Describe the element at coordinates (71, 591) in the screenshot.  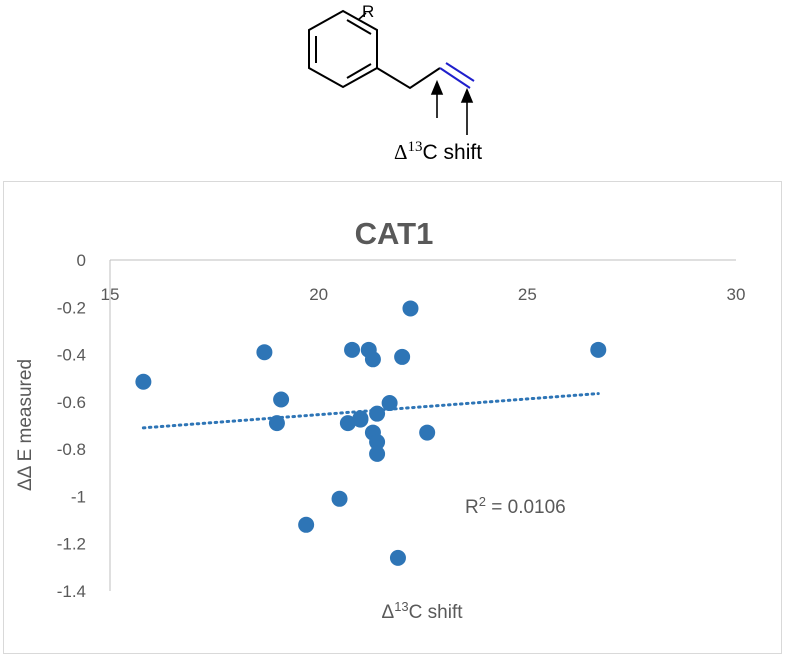
I see `y-tick-label: -1.4` at that location.